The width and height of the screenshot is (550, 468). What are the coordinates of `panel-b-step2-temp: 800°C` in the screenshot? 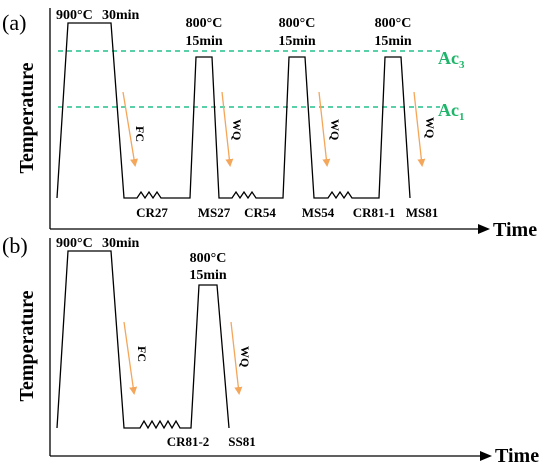 It's located at (208, 258).